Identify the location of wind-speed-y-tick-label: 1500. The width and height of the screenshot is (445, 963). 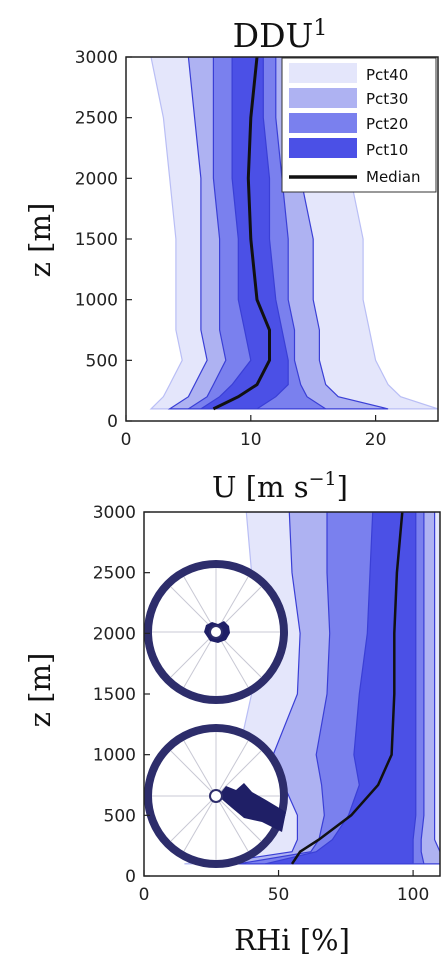
(96, 240).